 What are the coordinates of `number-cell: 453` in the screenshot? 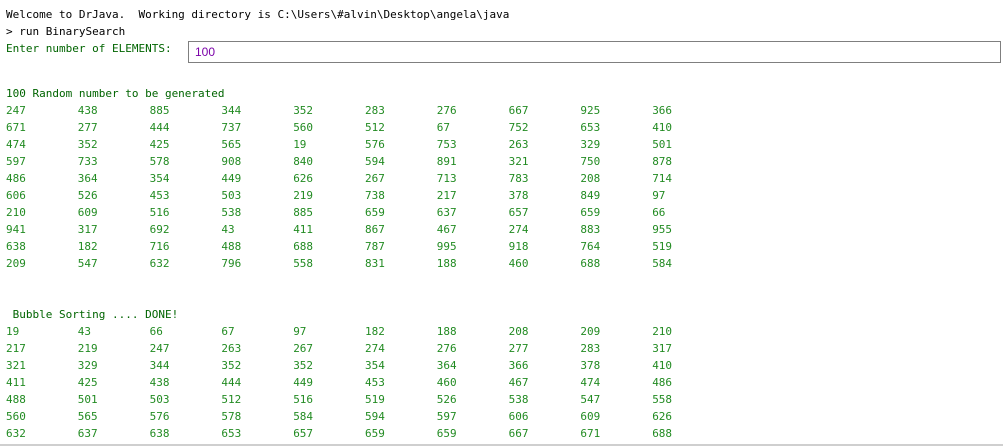 It's located at (159, 195).